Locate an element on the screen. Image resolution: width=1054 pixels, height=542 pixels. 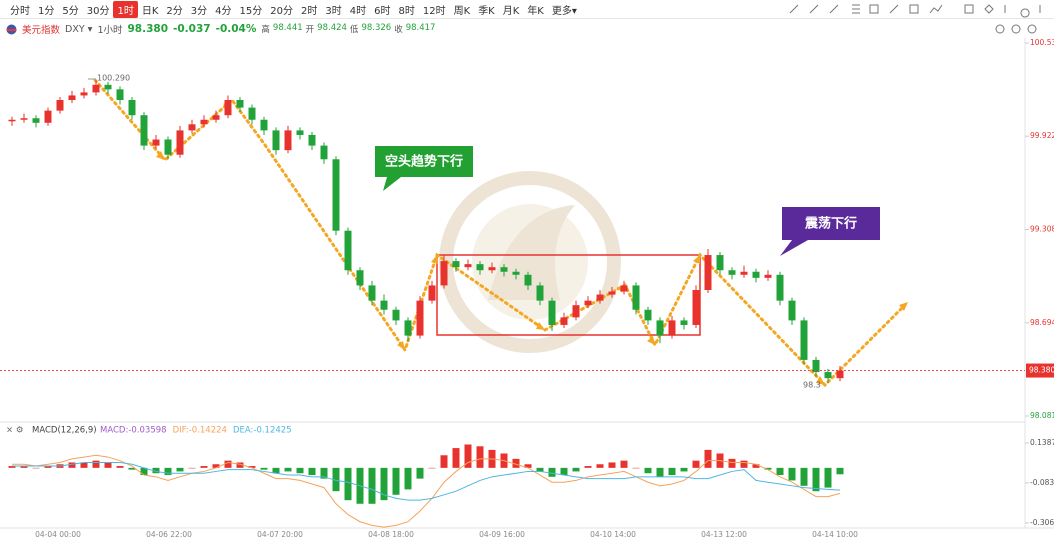
x-tick-label: 04-10 14:00 is located at coordinates (613, 534).